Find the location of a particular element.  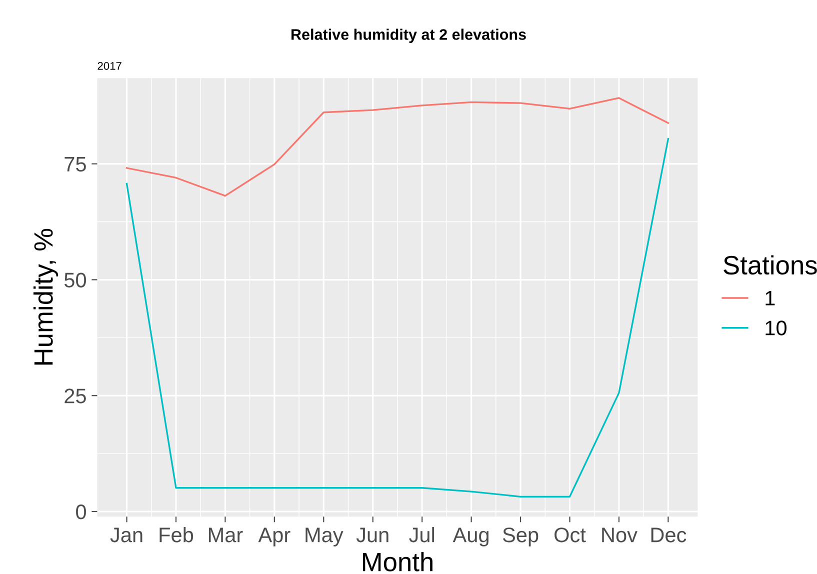

chart-subtitle: 2017 is located at coordinates (110, 66).